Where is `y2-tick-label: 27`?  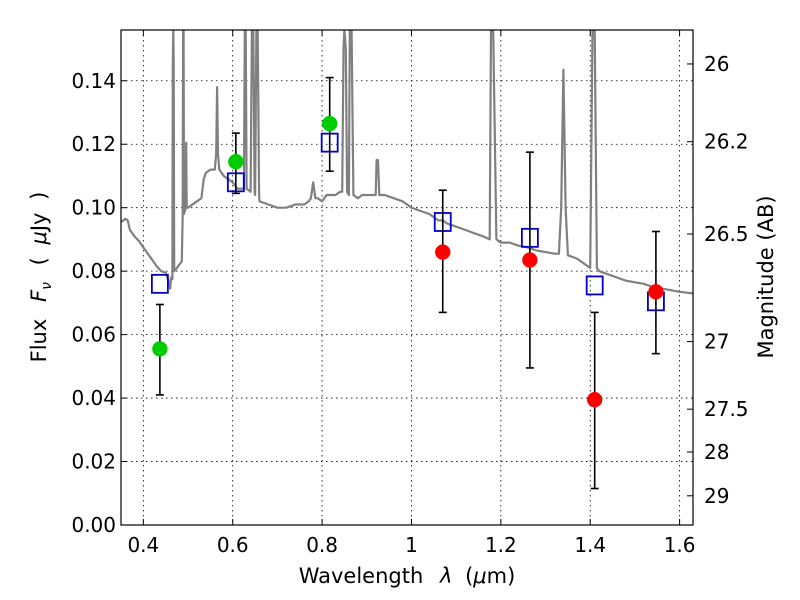 y2-tick-label: 27 is located at coordinates (716, 342).